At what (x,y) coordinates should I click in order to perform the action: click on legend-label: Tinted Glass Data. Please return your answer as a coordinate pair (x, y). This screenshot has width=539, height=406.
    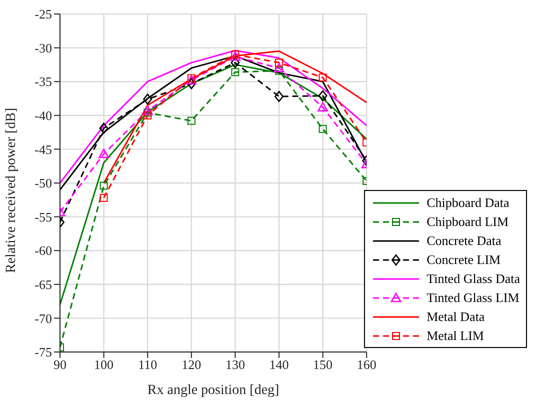
    Looking at the image, I should click on (473, 278).